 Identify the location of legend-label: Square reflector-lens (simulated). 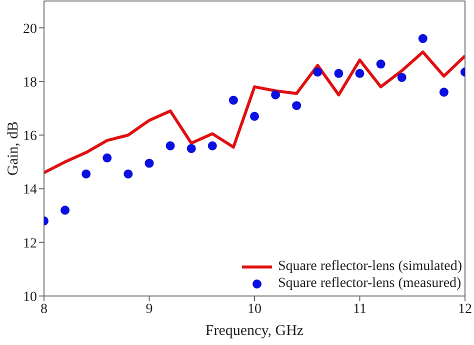
(370, 266).